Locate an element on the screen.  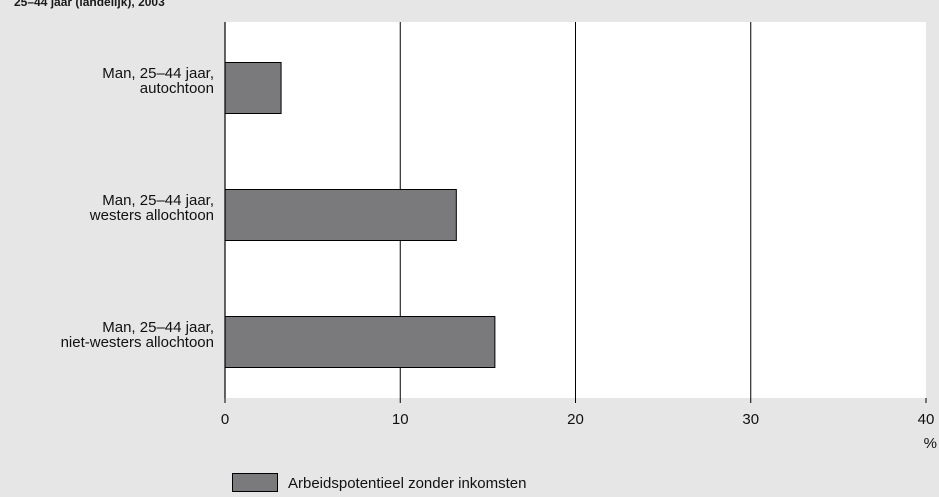
category-label-line: autochtoon is located at coordinates (176, 88).